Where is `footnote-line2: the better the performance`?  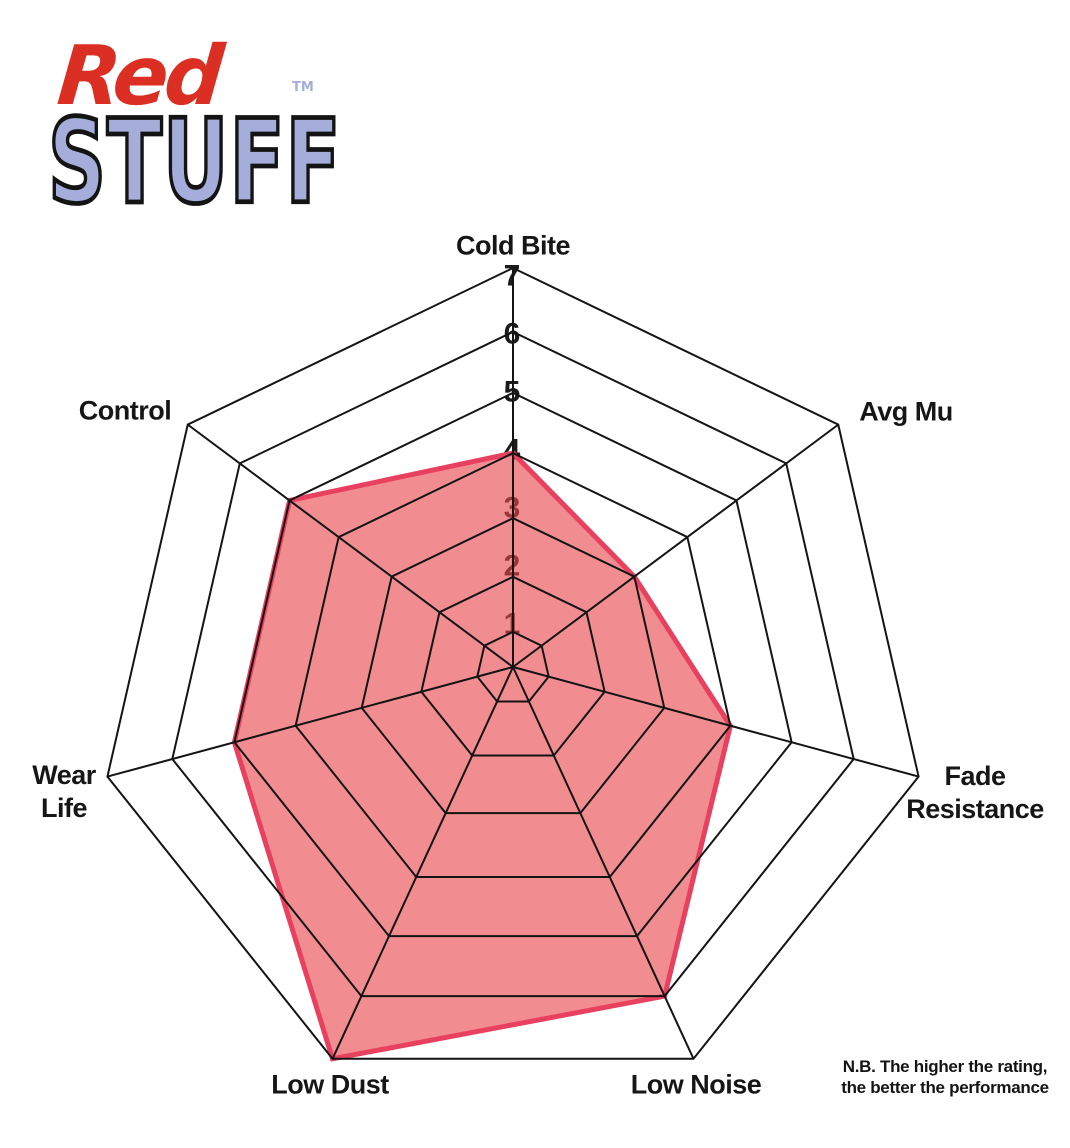
footnote-line2: the better the performance is located at coordinates (945, 1087).